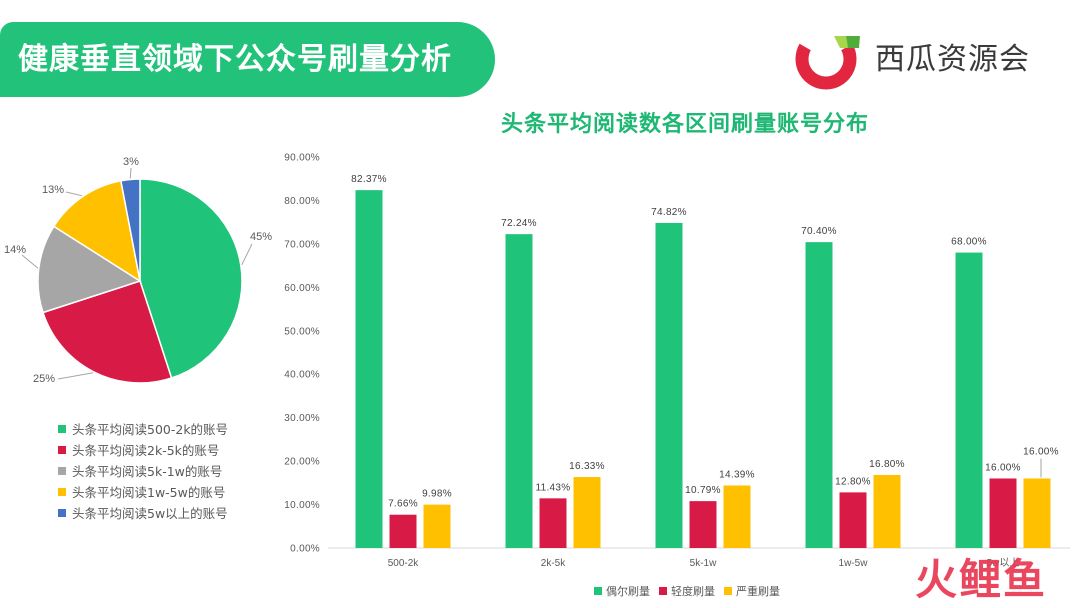  What do you see at coordinates (149, 492) in the screenshot?
I see `pie-legend-label: 头条平均阅读1w-5w的账号` at bounding box center [149, 492].